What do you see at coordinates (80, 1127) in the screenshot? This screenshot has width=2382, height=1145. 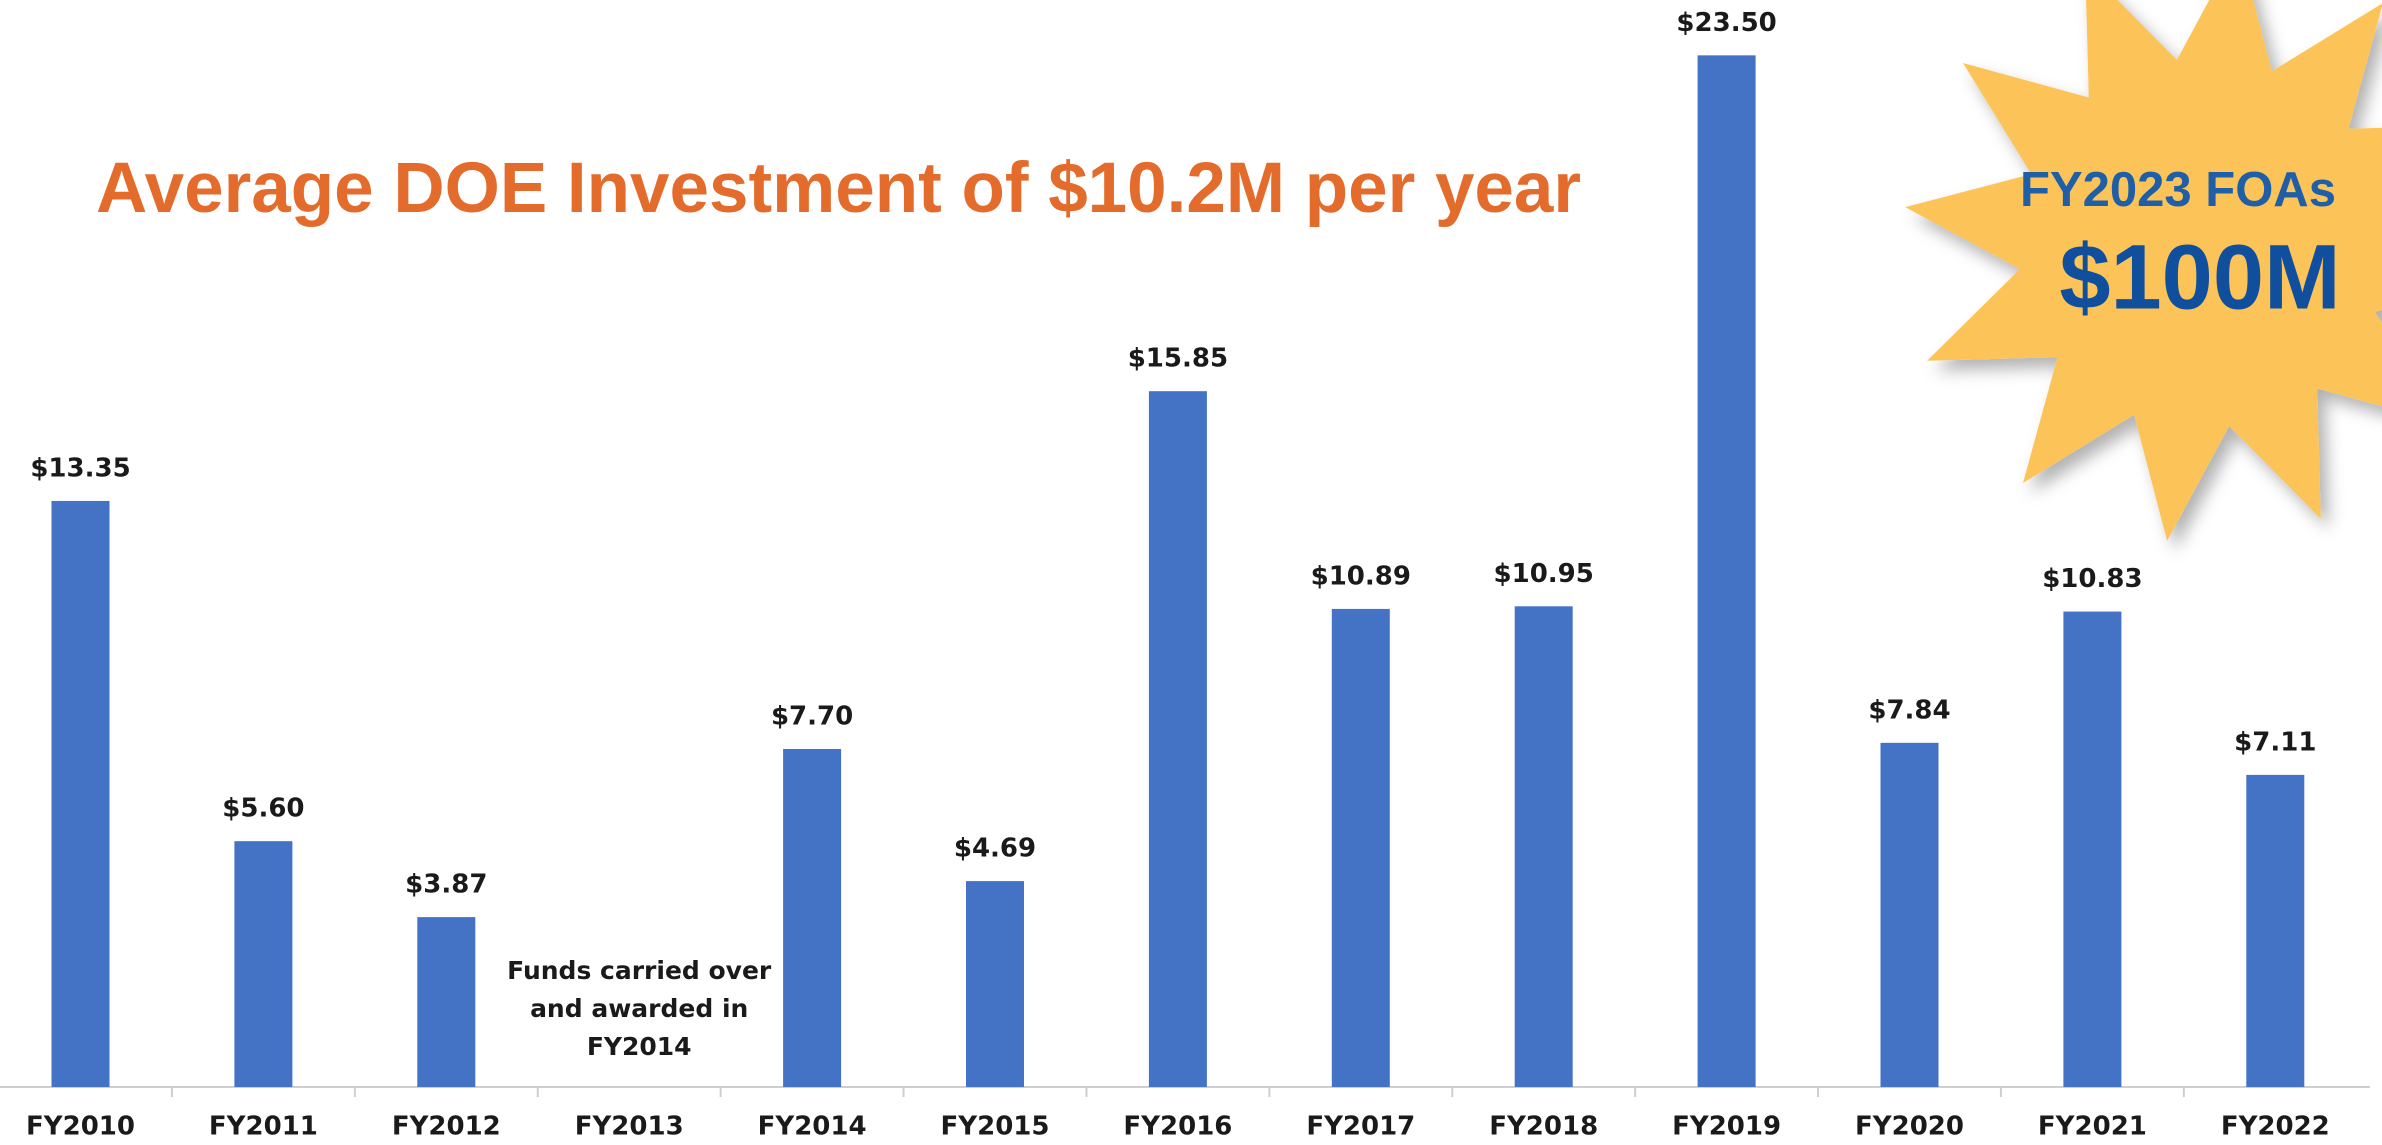 I see `x-tick-label: FY2010` at bounding box center [80, 1127].